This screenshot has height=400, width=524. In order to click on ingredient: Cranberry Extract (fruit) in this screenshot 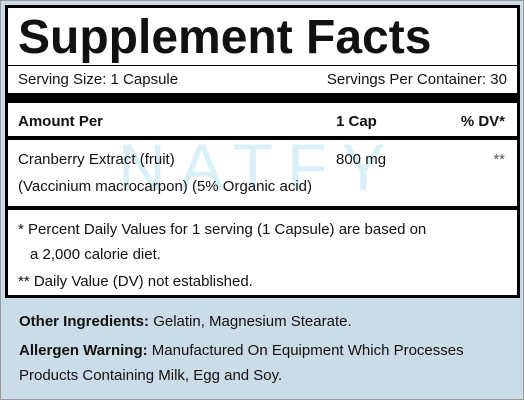, I will do `click(96, 159)`.